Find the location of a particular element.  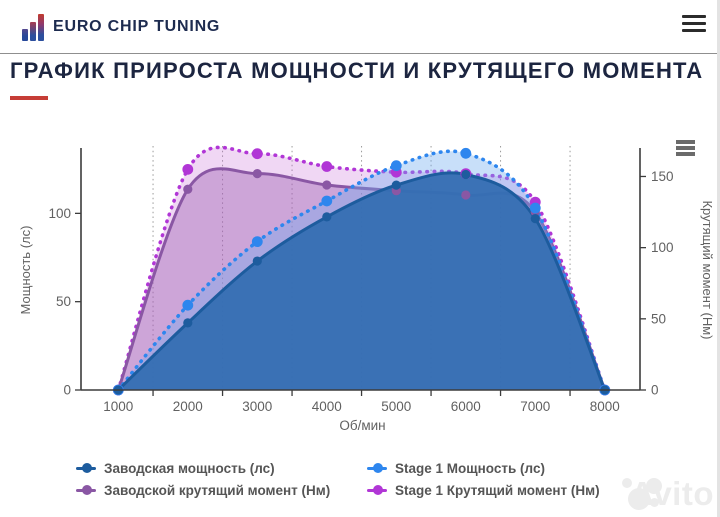

axis-label: 2000 is located at coordinates (188, 406).